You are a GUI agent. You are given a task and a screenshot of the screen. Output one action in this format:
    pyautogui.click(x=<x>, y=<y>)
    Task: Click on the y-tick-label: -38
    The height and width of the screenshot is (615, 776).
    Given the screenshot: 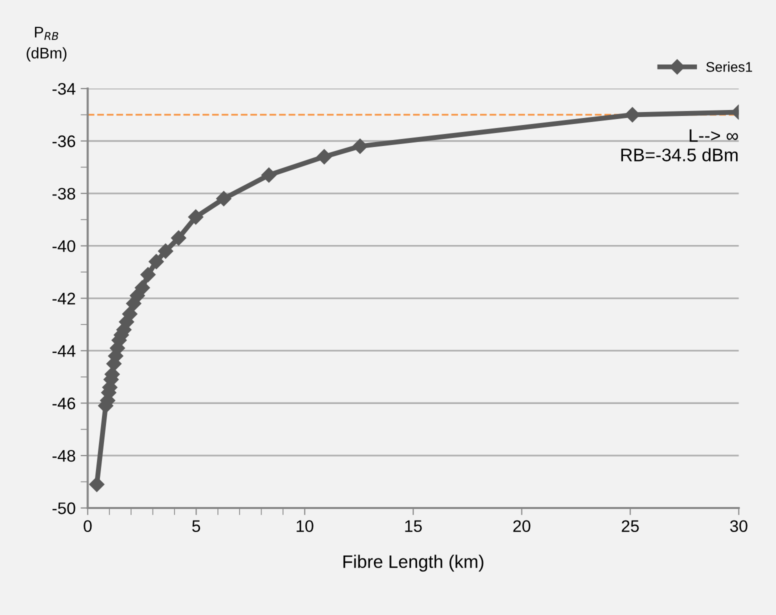 What is the action you would take?
    pyautogui.click(x=64, y=194)
    